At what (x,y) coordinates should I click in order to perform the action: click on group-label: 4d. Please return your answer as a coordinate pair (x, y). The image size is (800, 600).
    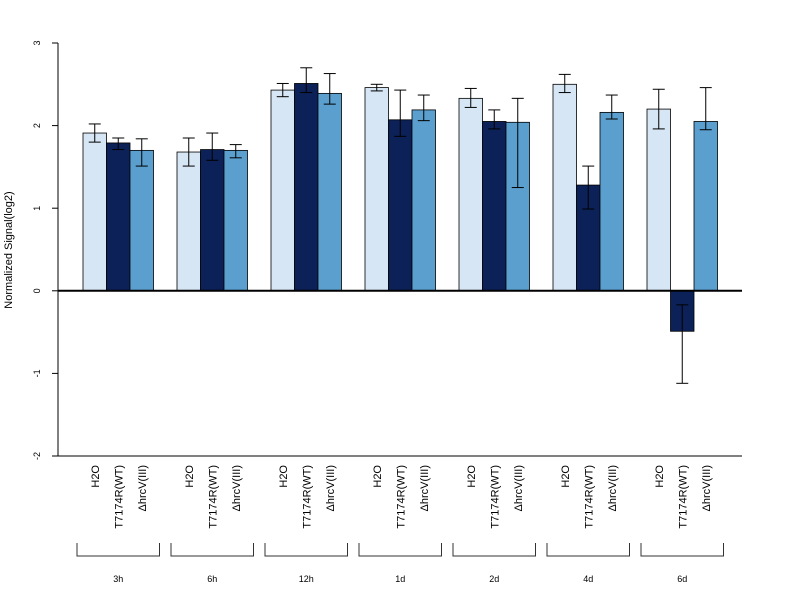
    Looking at the image, I should click on (588, 579).